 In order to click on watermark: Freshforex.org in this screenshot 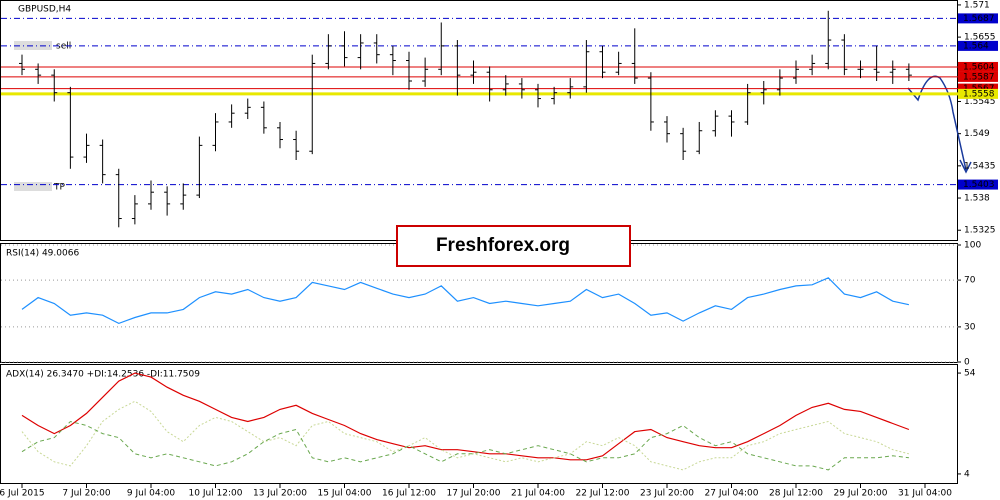, I will do `click(513, 246)`.